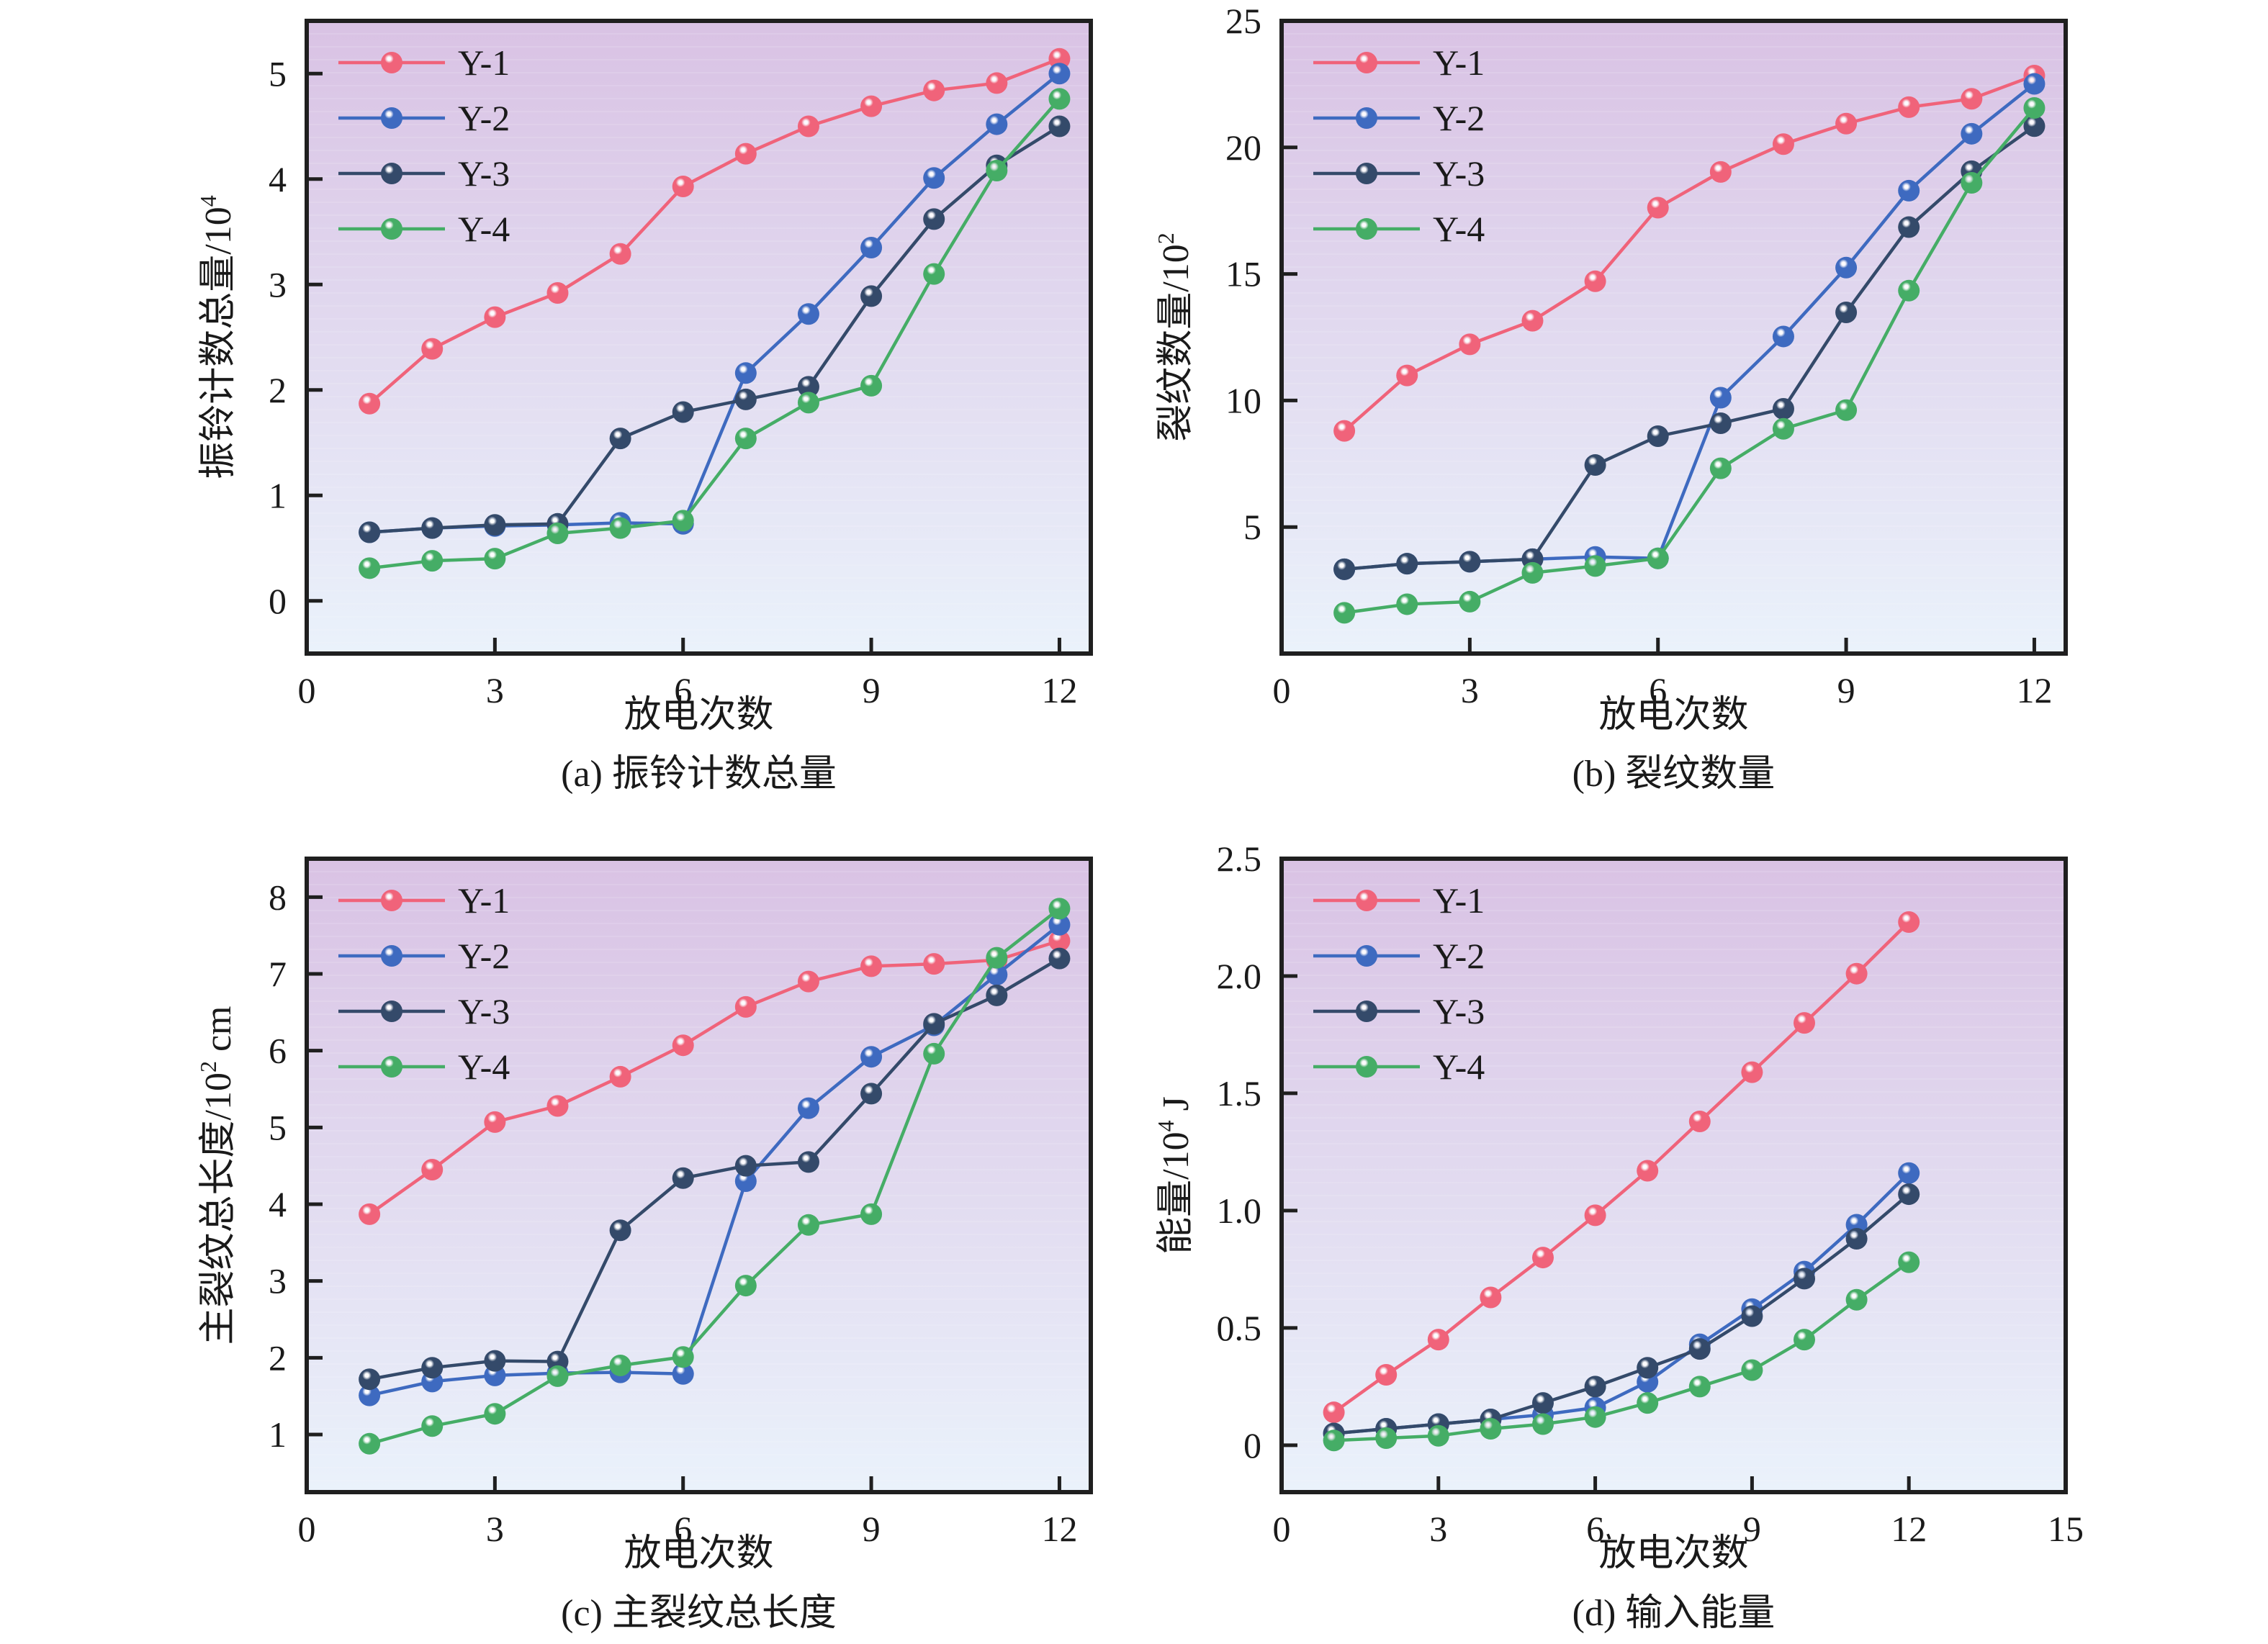  Describe the element at coordinates (278, 390) in the screenshot. I see `y-tick-label: 2` at that location.